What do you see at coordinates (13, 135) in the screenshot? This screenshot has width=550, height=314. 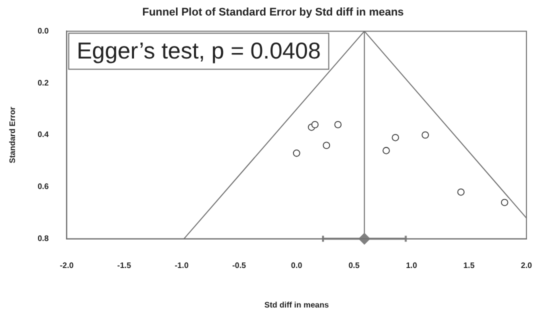 I see `y-axis-title: Standard Error` at bounding box center [13, 135].